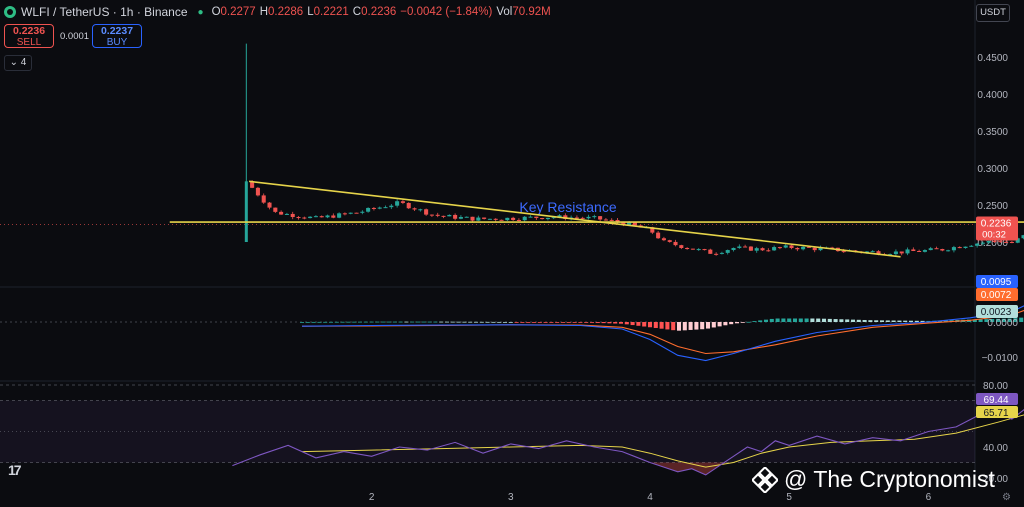 The height and width of the screenshot is (507, 1024). Describe the element at coordinates (18, 63) in the screenshot. I see `indicators-collapse-button: ⌄ 4` at that location.